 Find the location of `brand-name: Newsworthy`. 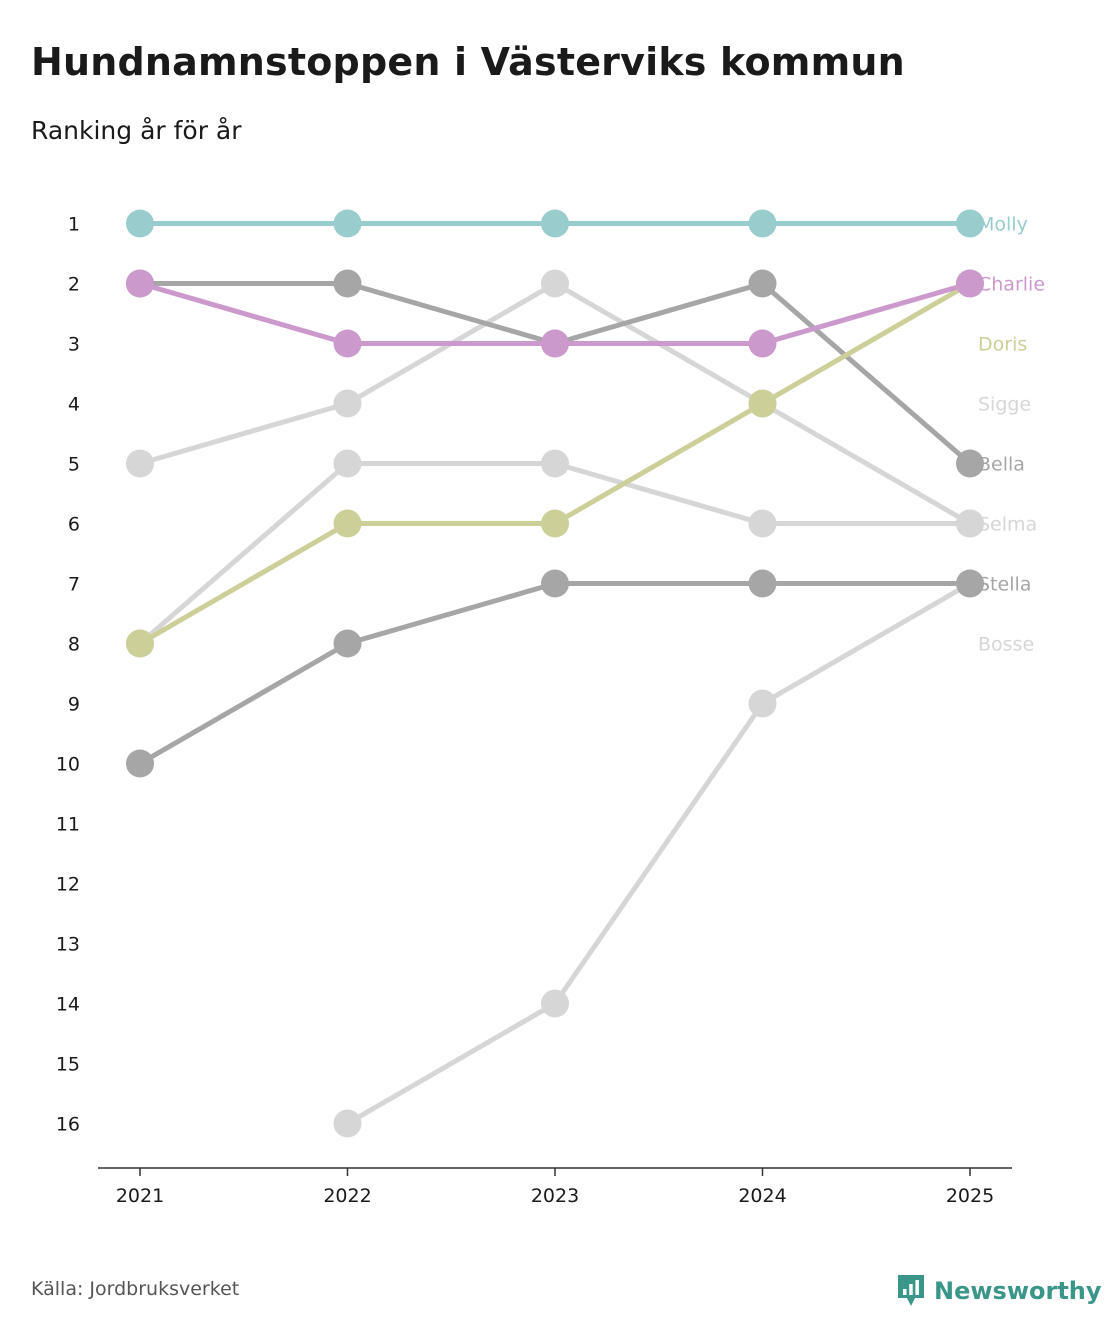

brand-name: Newsworthy is located at coordinates (1018, 1291).